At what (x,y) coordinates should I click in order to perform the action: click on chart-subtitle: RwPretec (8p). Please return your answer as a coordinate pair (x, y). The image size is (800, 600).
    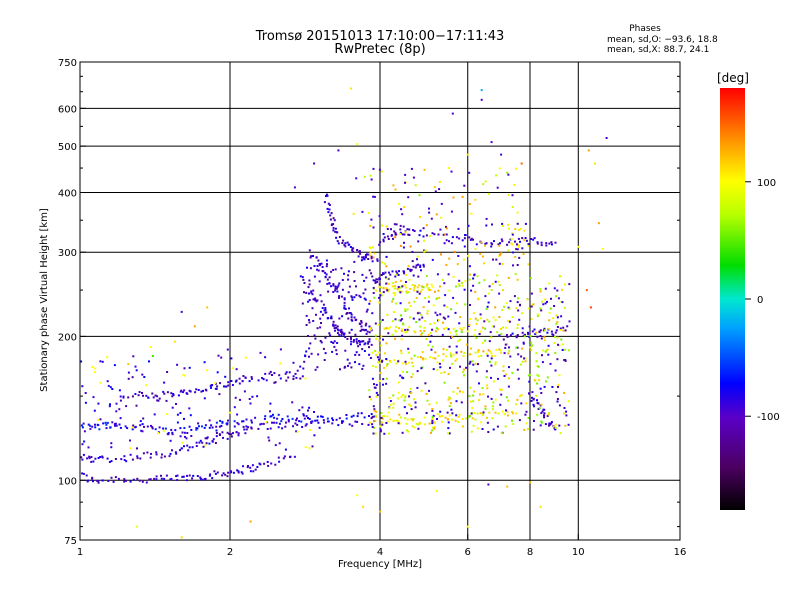
    Looking at the image, I should click on (379, 49).